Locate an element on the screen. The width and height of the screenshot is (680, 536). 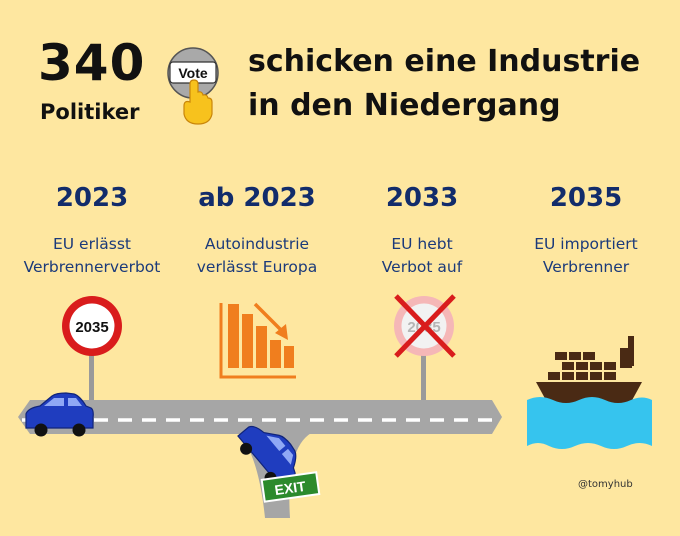
declining-bar-chart-icon is located at coordinates (257, 340).